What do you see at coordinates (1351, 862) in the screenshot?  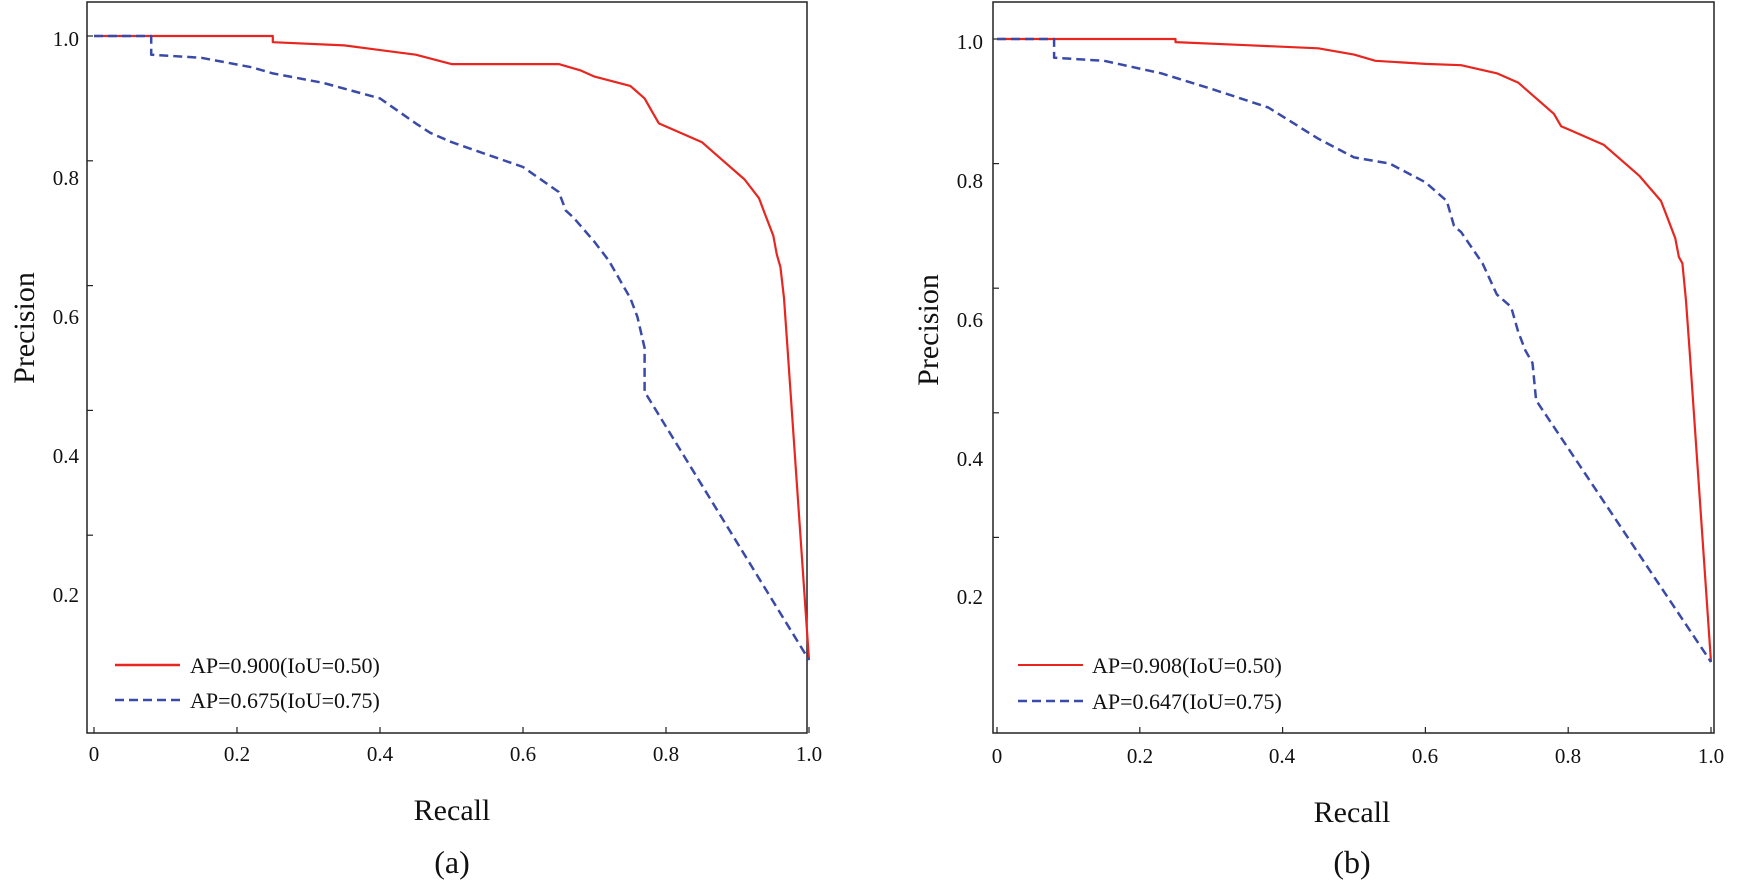 I see `panel-caption: (b)` at bounding box center [1351, 862].